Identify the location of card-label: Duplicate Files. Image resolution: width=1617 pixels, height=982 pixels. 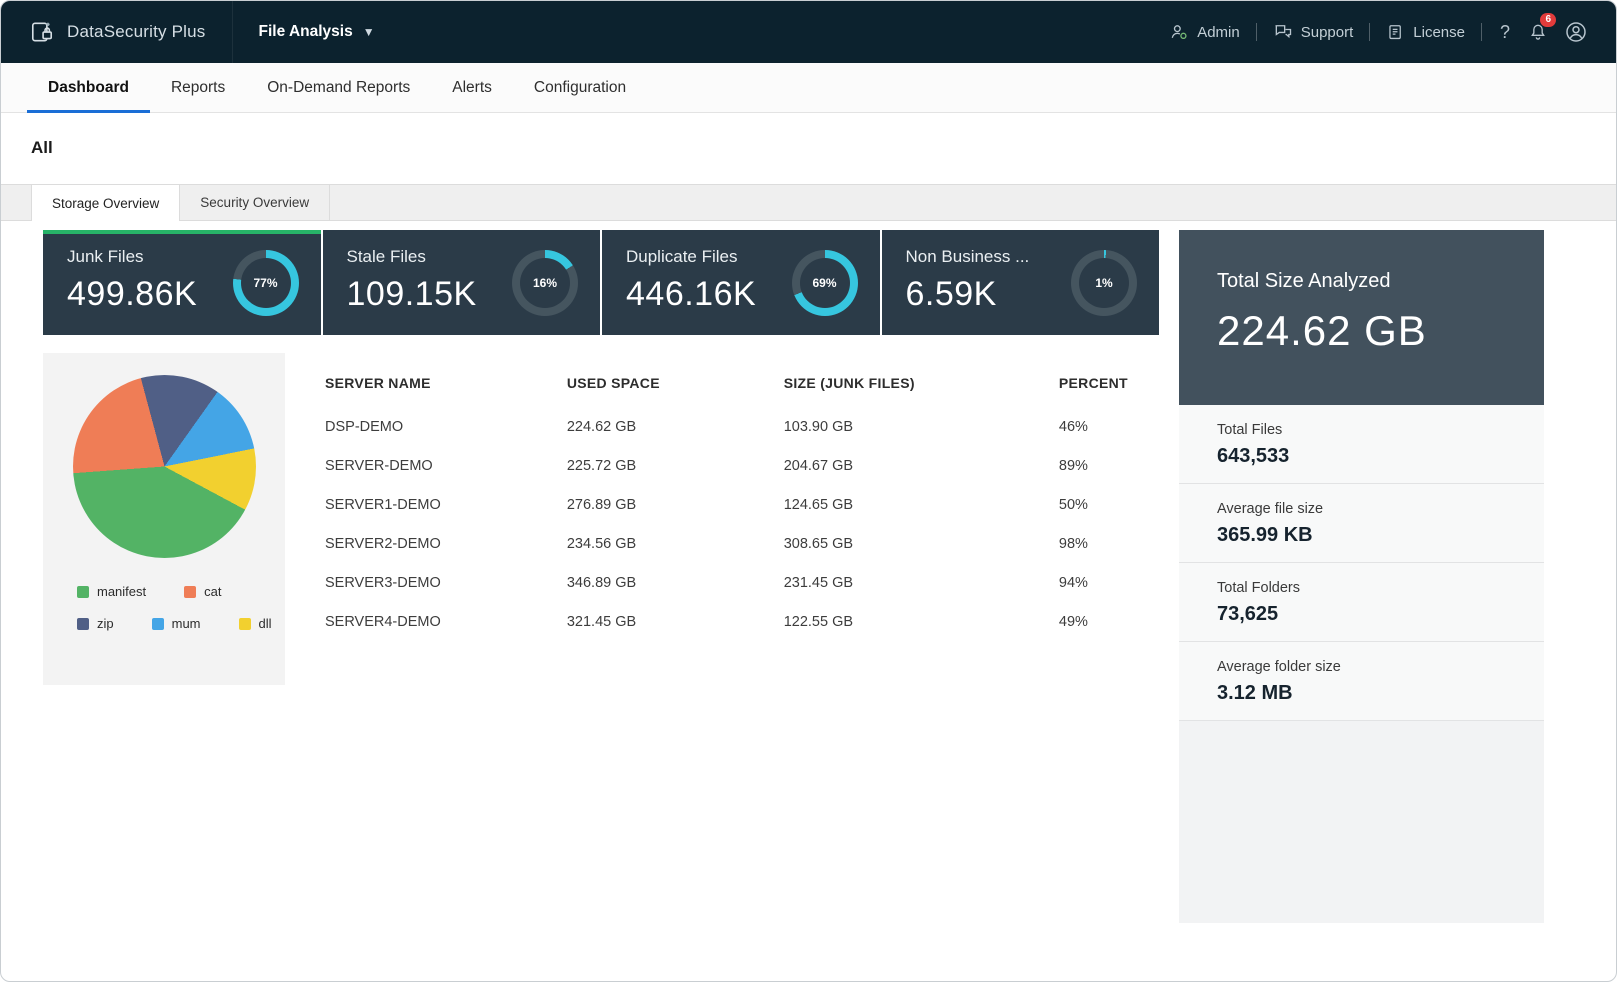
(682, 256).